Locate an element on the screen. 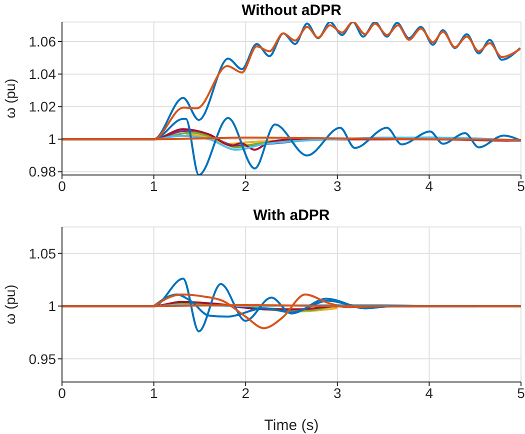  y-tick-label: 1.02 is located at coordinates (42, 106).